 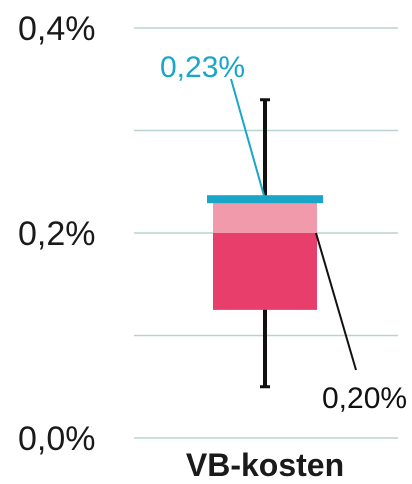 What do you see at coordinates (57, 439) in the screenshot?
I see `y-tick-label: 0,0%` at bounding box center [57, 439].